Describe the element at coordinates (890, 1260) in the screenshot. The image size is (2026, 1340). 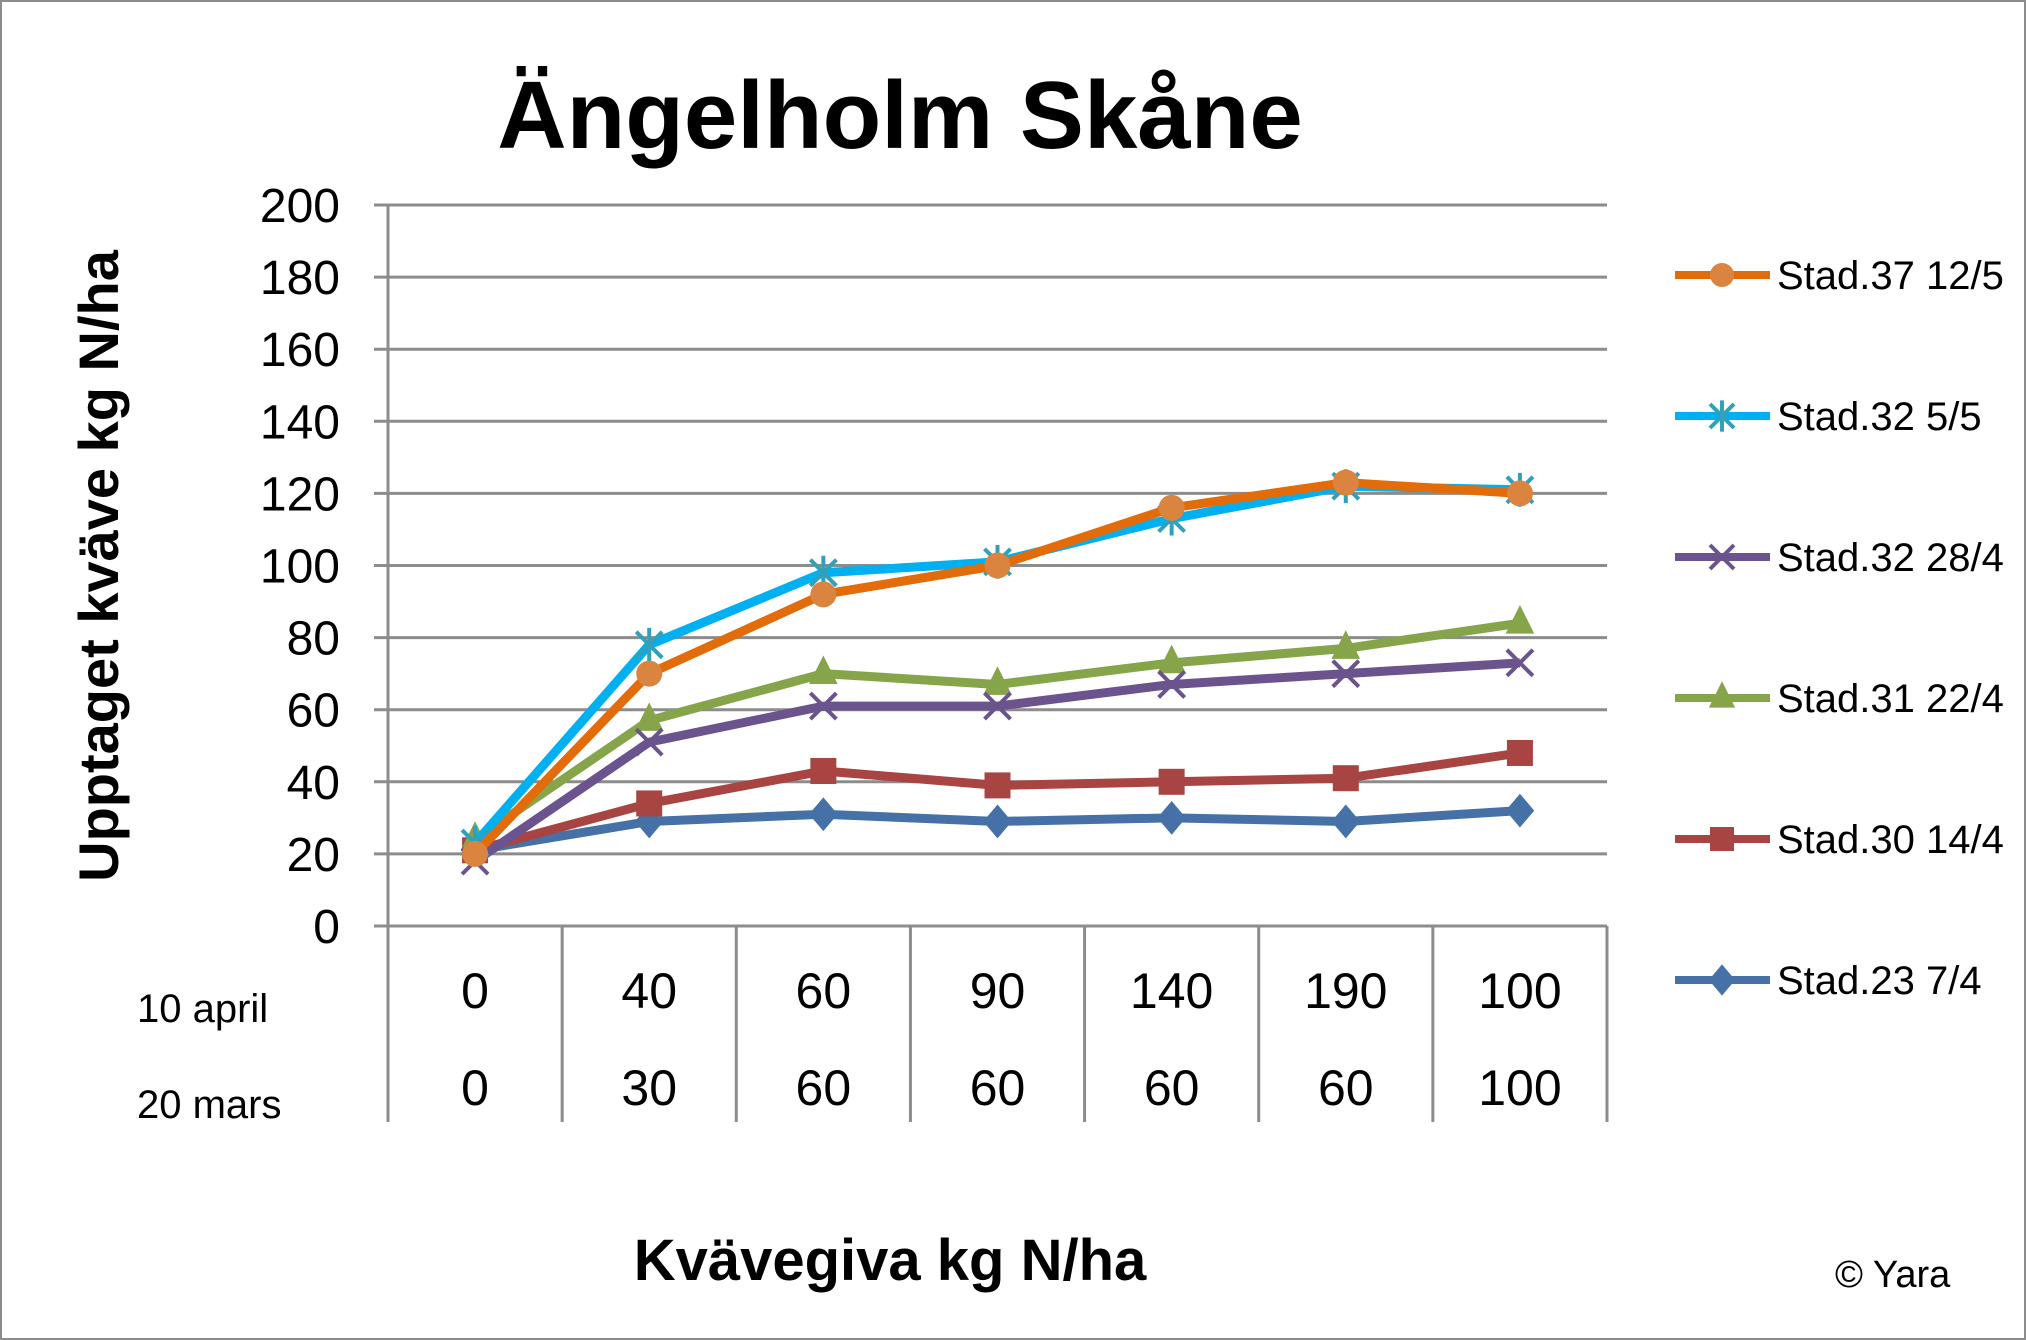
I see `x-axis-label: Kvävegiva kg N/ha` at that location.